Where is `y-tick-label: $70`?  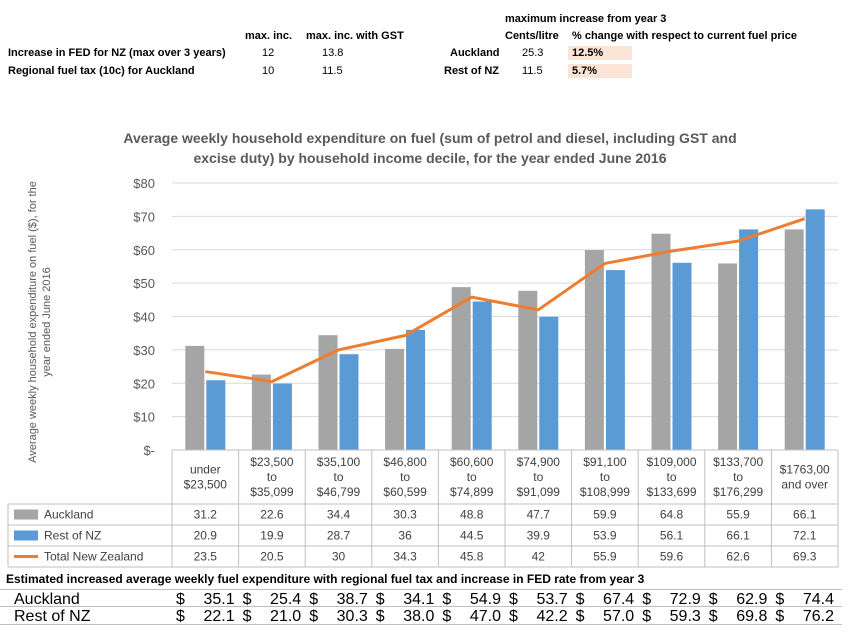 y-tick-label: $70 is located at coordinates (144, 216).